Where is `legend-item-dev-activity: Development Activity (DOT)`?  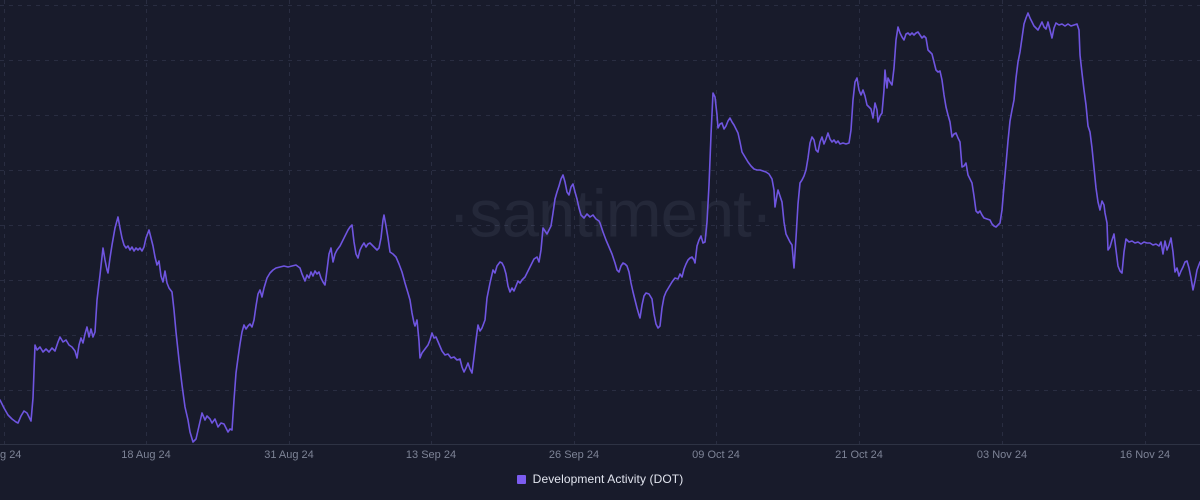 legend-item-dev-activity: Development Activity (DOT) is located at coordinates (600, 479).